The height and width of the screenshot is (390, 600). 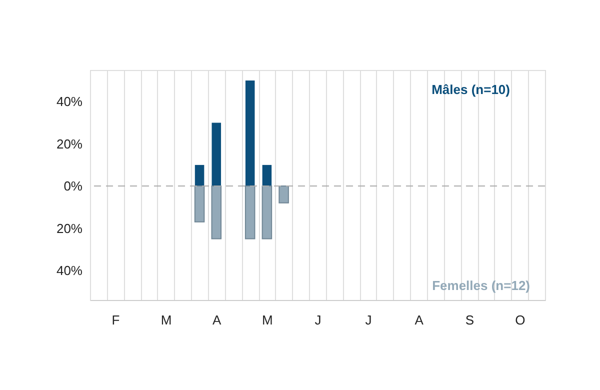 What do you see at coordinates (116, 320) in the screenshot?
I see `x-tick-label: F` at bounding box center [116, 320].